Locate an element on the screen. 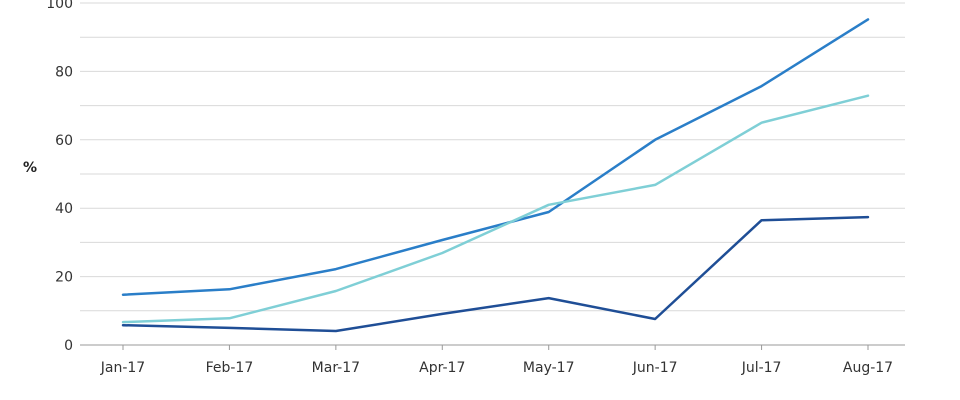 This screenshot has width=960, height=400. y-tick-label: 0 is located at coordinates (68, 346).